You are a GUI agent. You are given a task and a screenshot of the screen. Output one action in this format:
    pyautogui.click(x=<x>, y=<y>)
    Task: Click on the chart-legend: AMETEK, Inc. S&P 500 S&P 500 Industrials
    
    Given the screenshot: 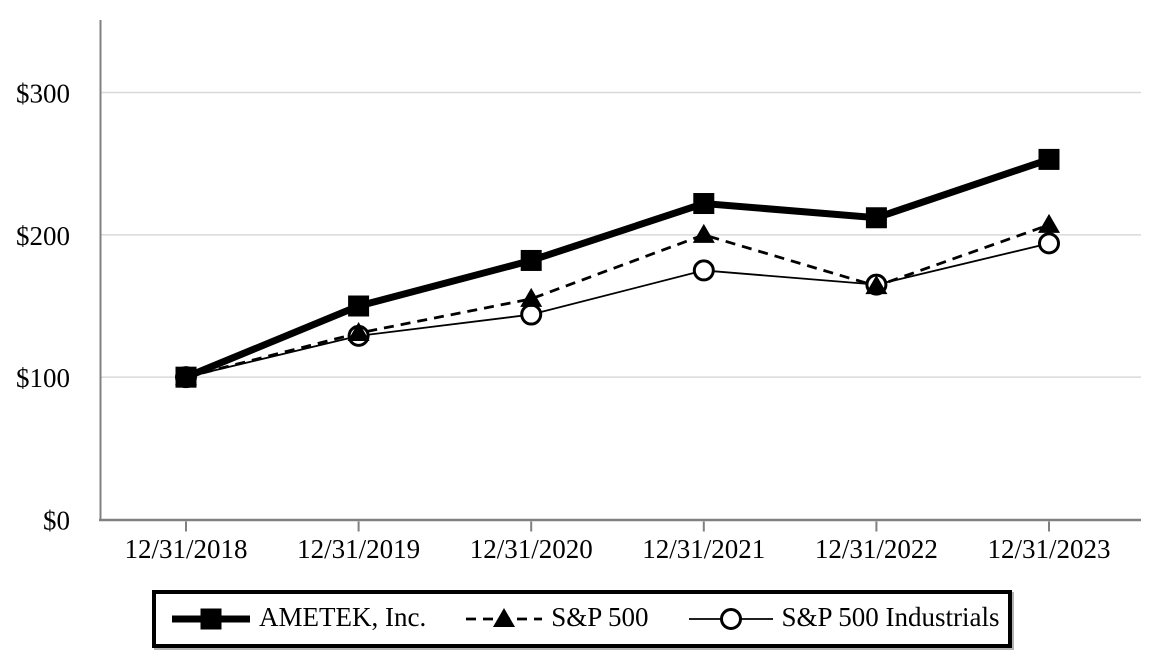 What is the action you would take?
    pyautogui.click(x=582, y=619)
    